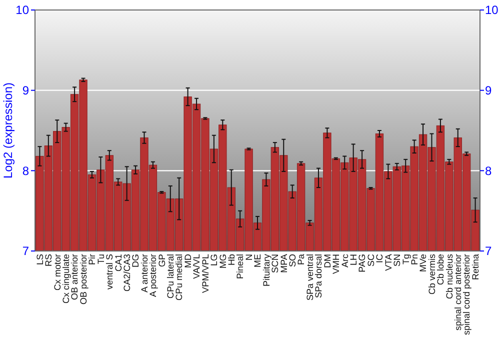 This screenshot has width=500, height=350. Describe the element at coordinates (371, 260) in the screenshot. I see `x-tick-label: SC` at that location.